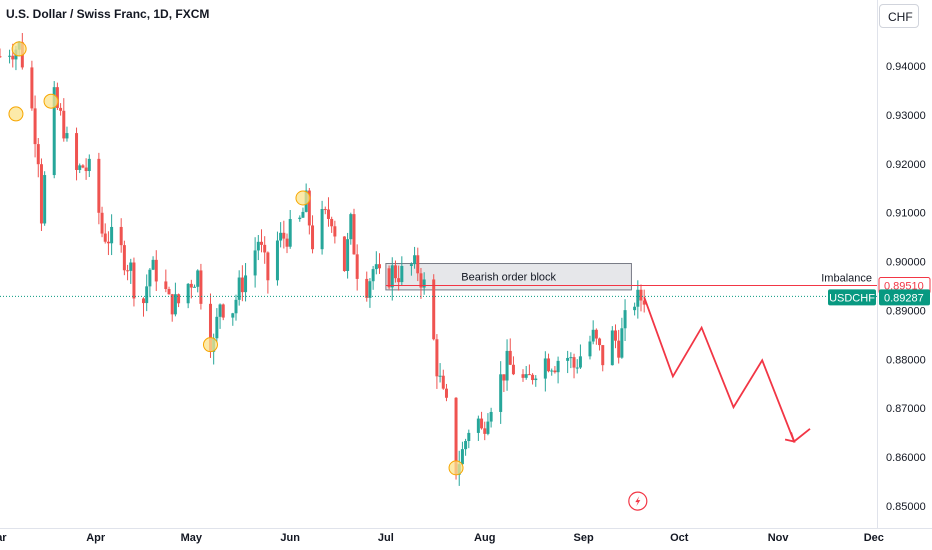  I want to click on currency-button: CHF, so click(899, 16).